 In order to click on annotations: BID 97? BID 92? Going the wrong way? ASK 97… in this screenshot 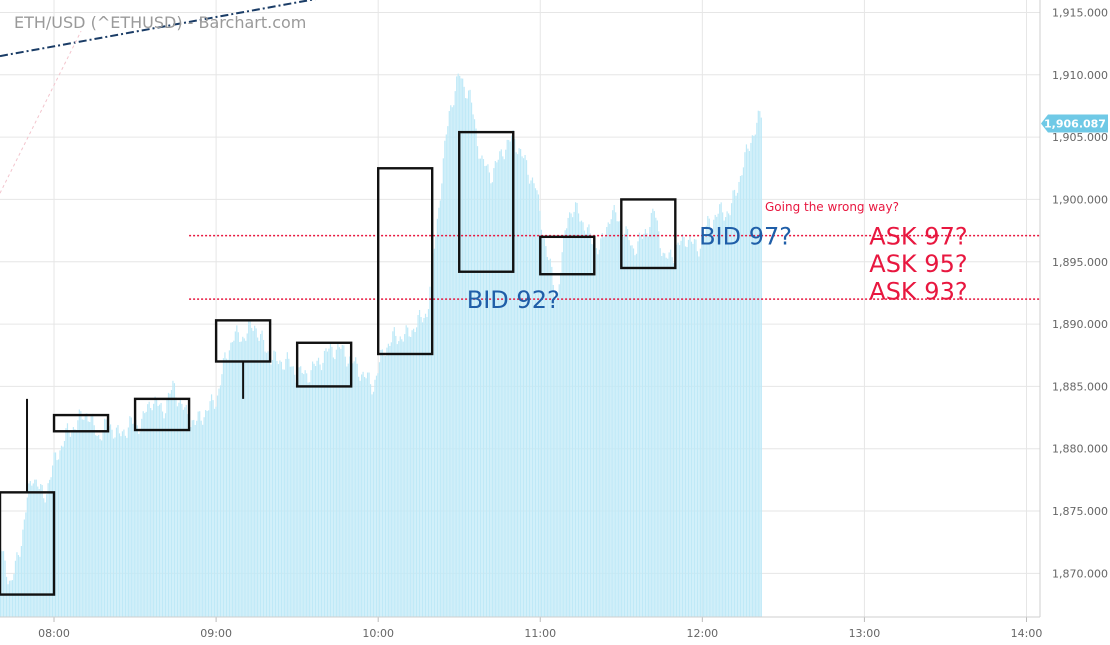, I will do `click(717, 257)`.